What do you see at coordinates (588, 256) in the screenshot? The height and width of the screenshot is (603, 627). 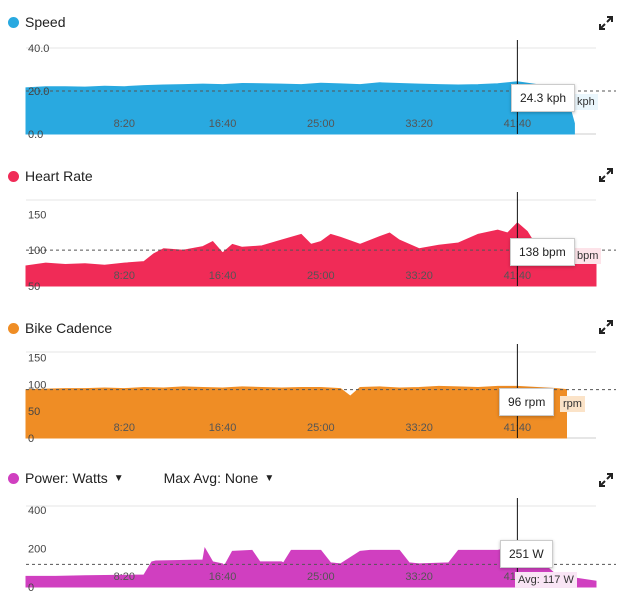 I see `heart-rate-unit-tag: bpm` at bounding box center [588, 256].